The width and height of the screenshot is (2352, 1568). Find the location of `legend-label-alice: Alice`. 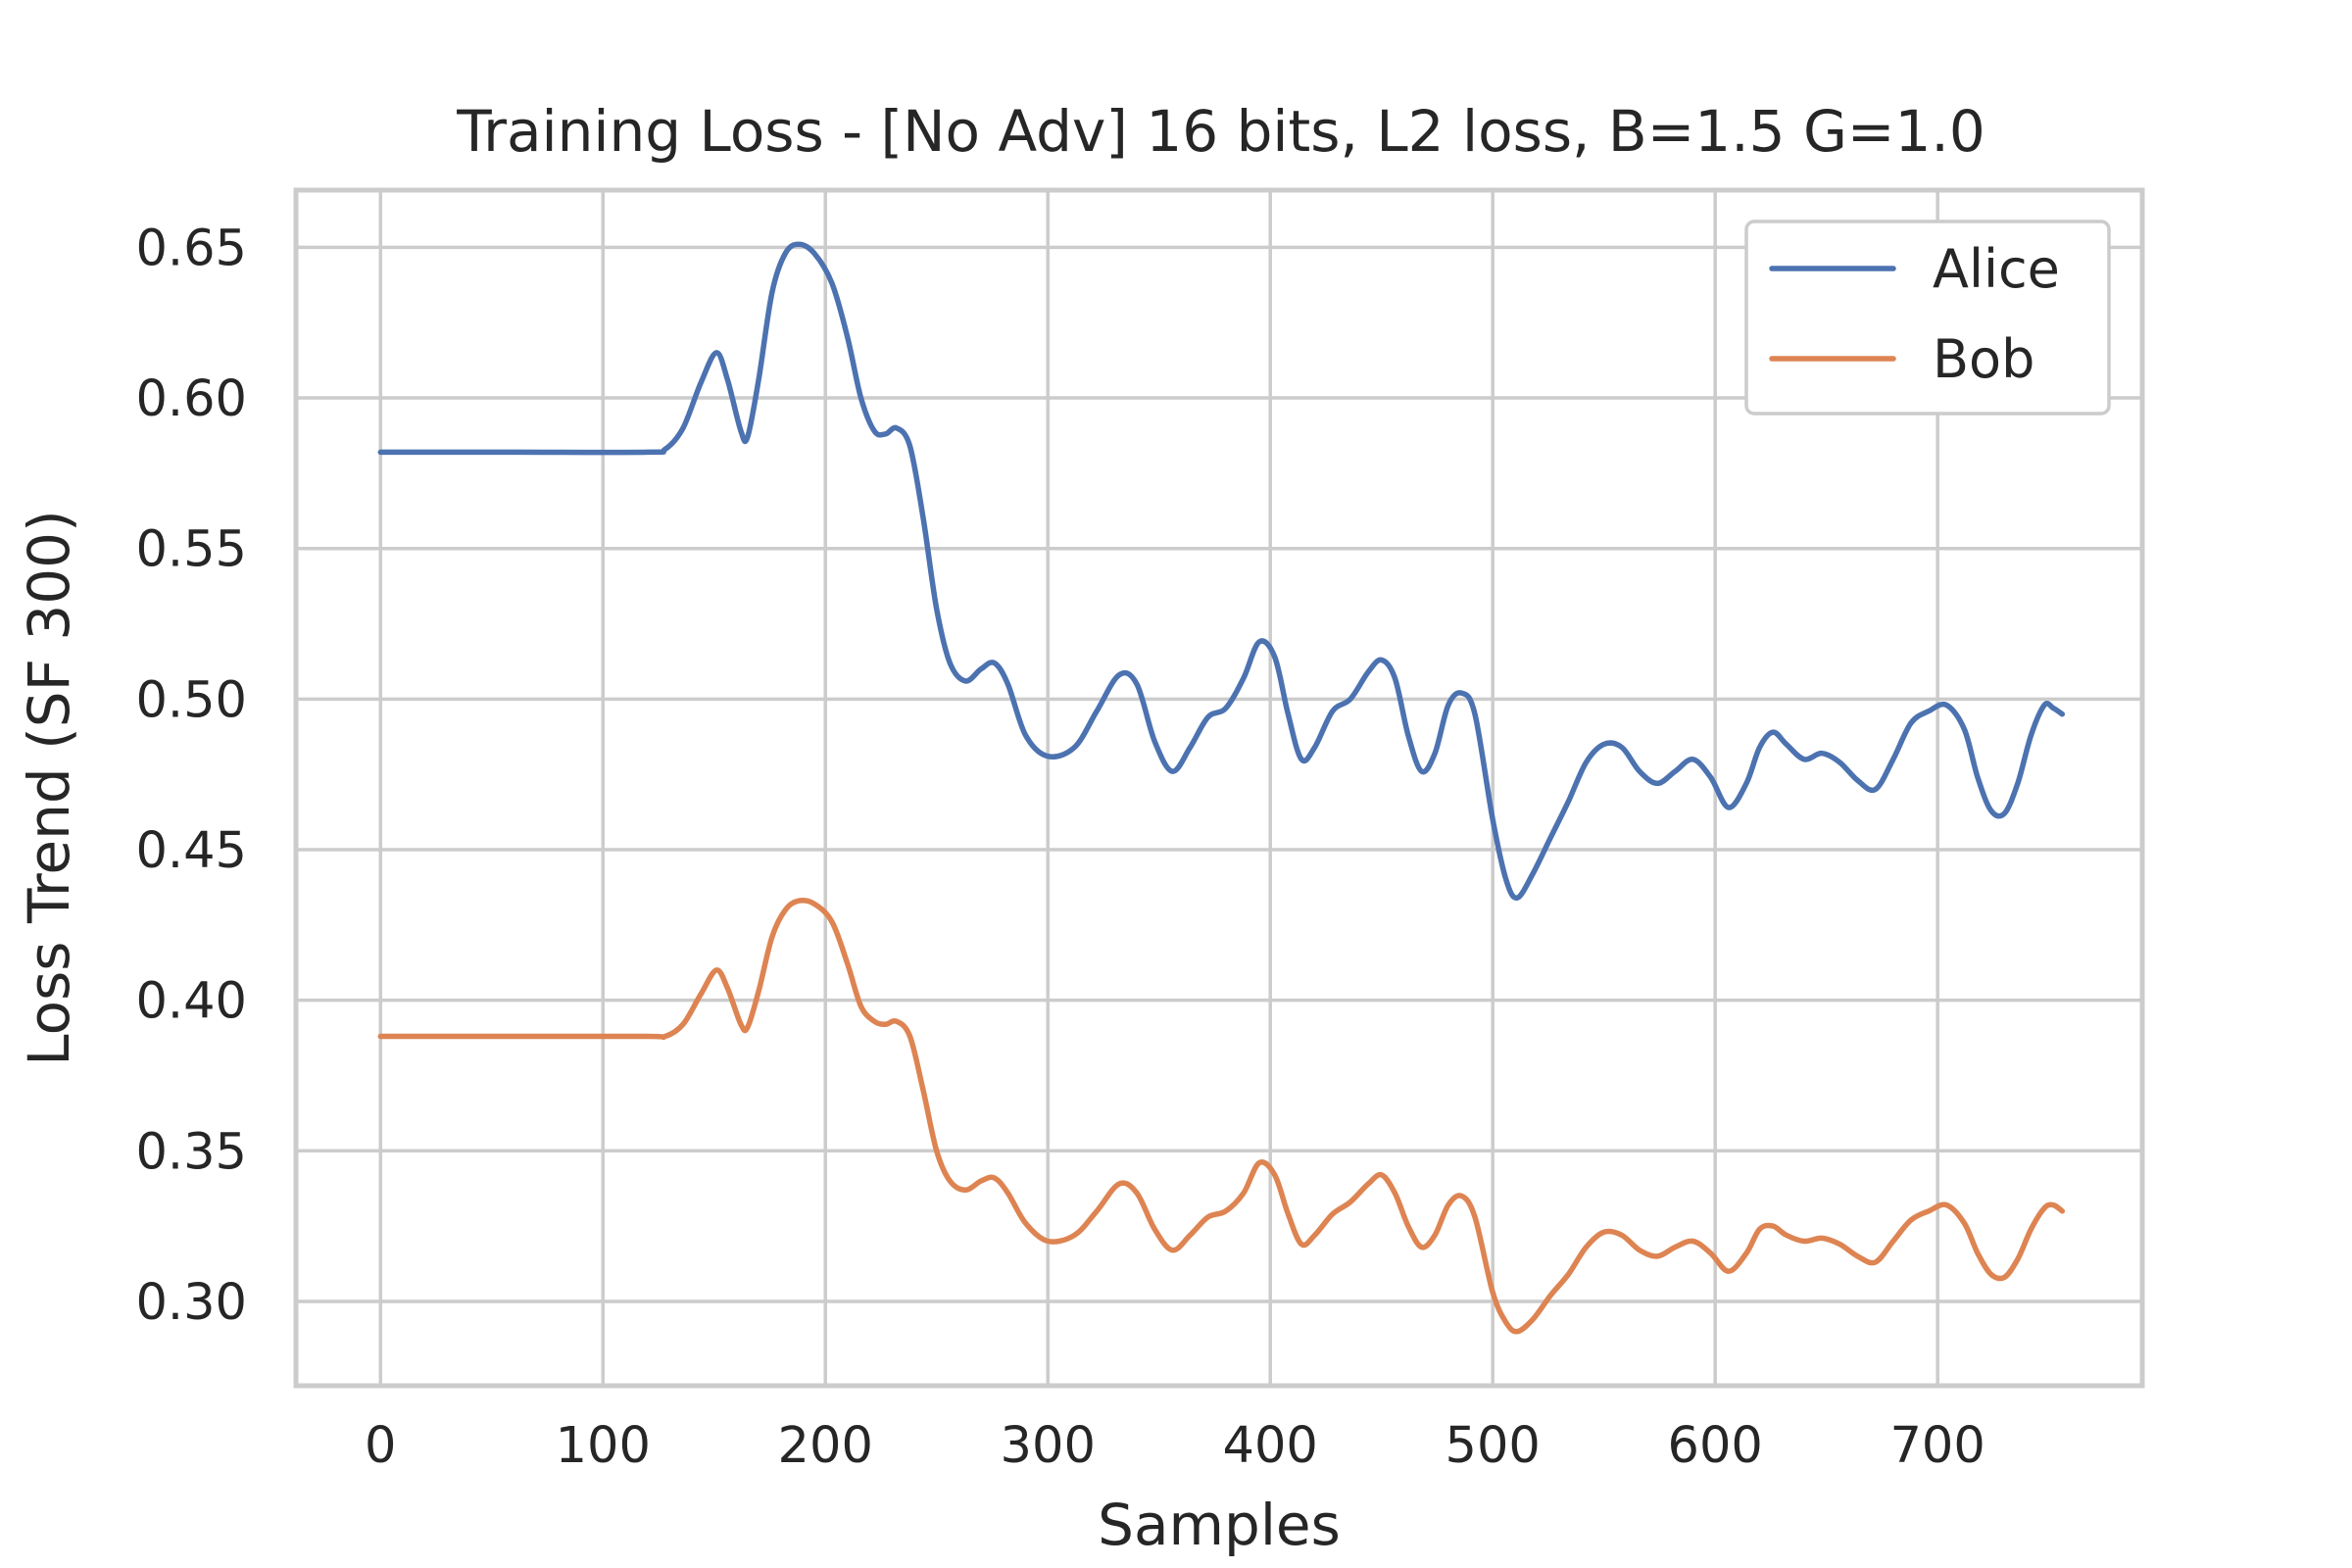

legend-label-alice: Alice is located at coordinates (1996, 269).